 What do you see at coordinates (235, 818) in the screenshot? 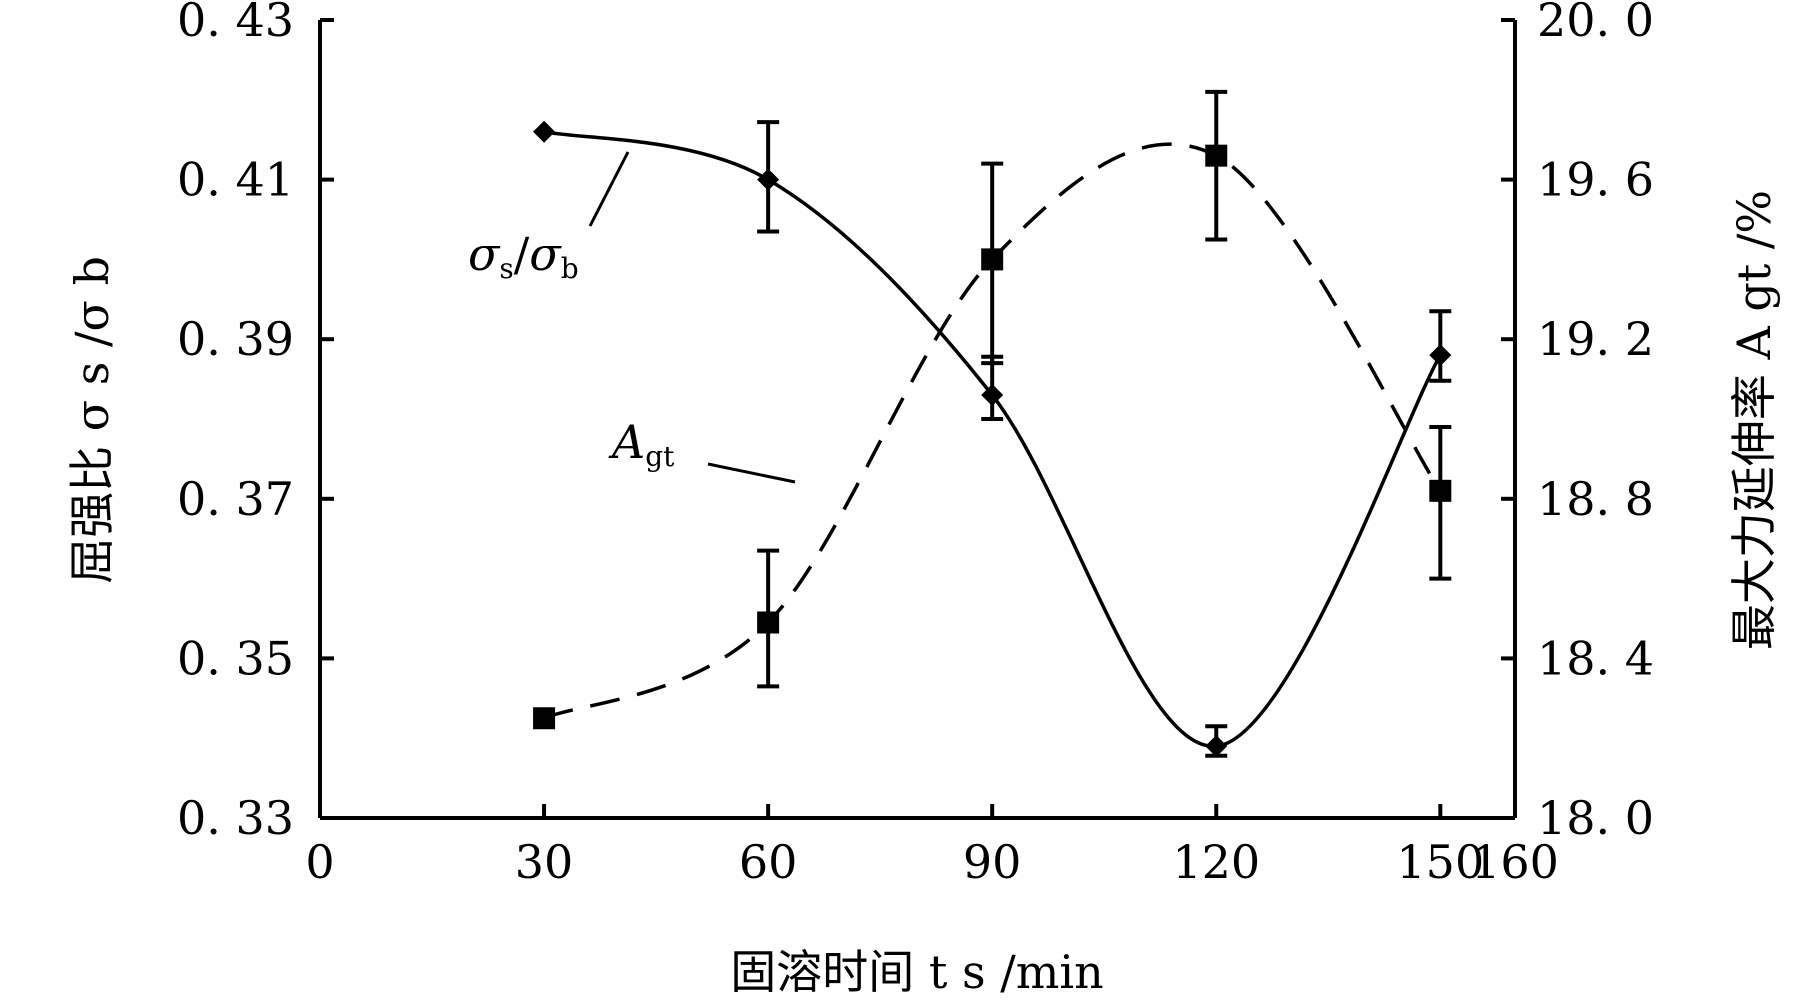
I see `left-y-tick-label: 0. 33` at bounding box center [235, 818].